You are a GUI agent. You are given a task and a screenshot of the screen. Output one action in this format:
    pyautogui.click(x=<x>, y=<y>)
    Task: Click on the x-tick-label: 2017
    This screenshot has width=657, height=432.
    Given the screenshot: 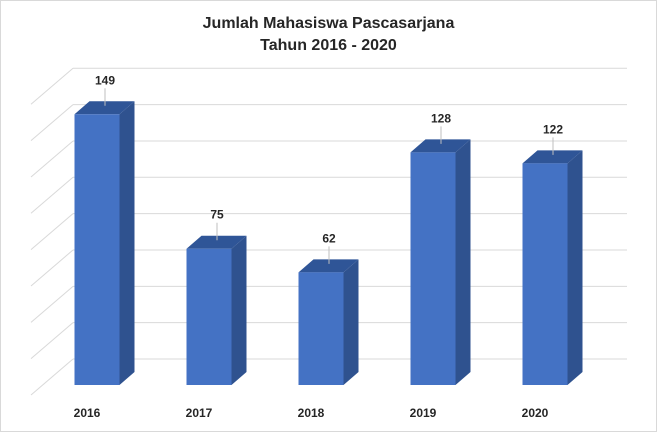 What is the action you would take?
    pyautogui.click(x=199, y=413)
    